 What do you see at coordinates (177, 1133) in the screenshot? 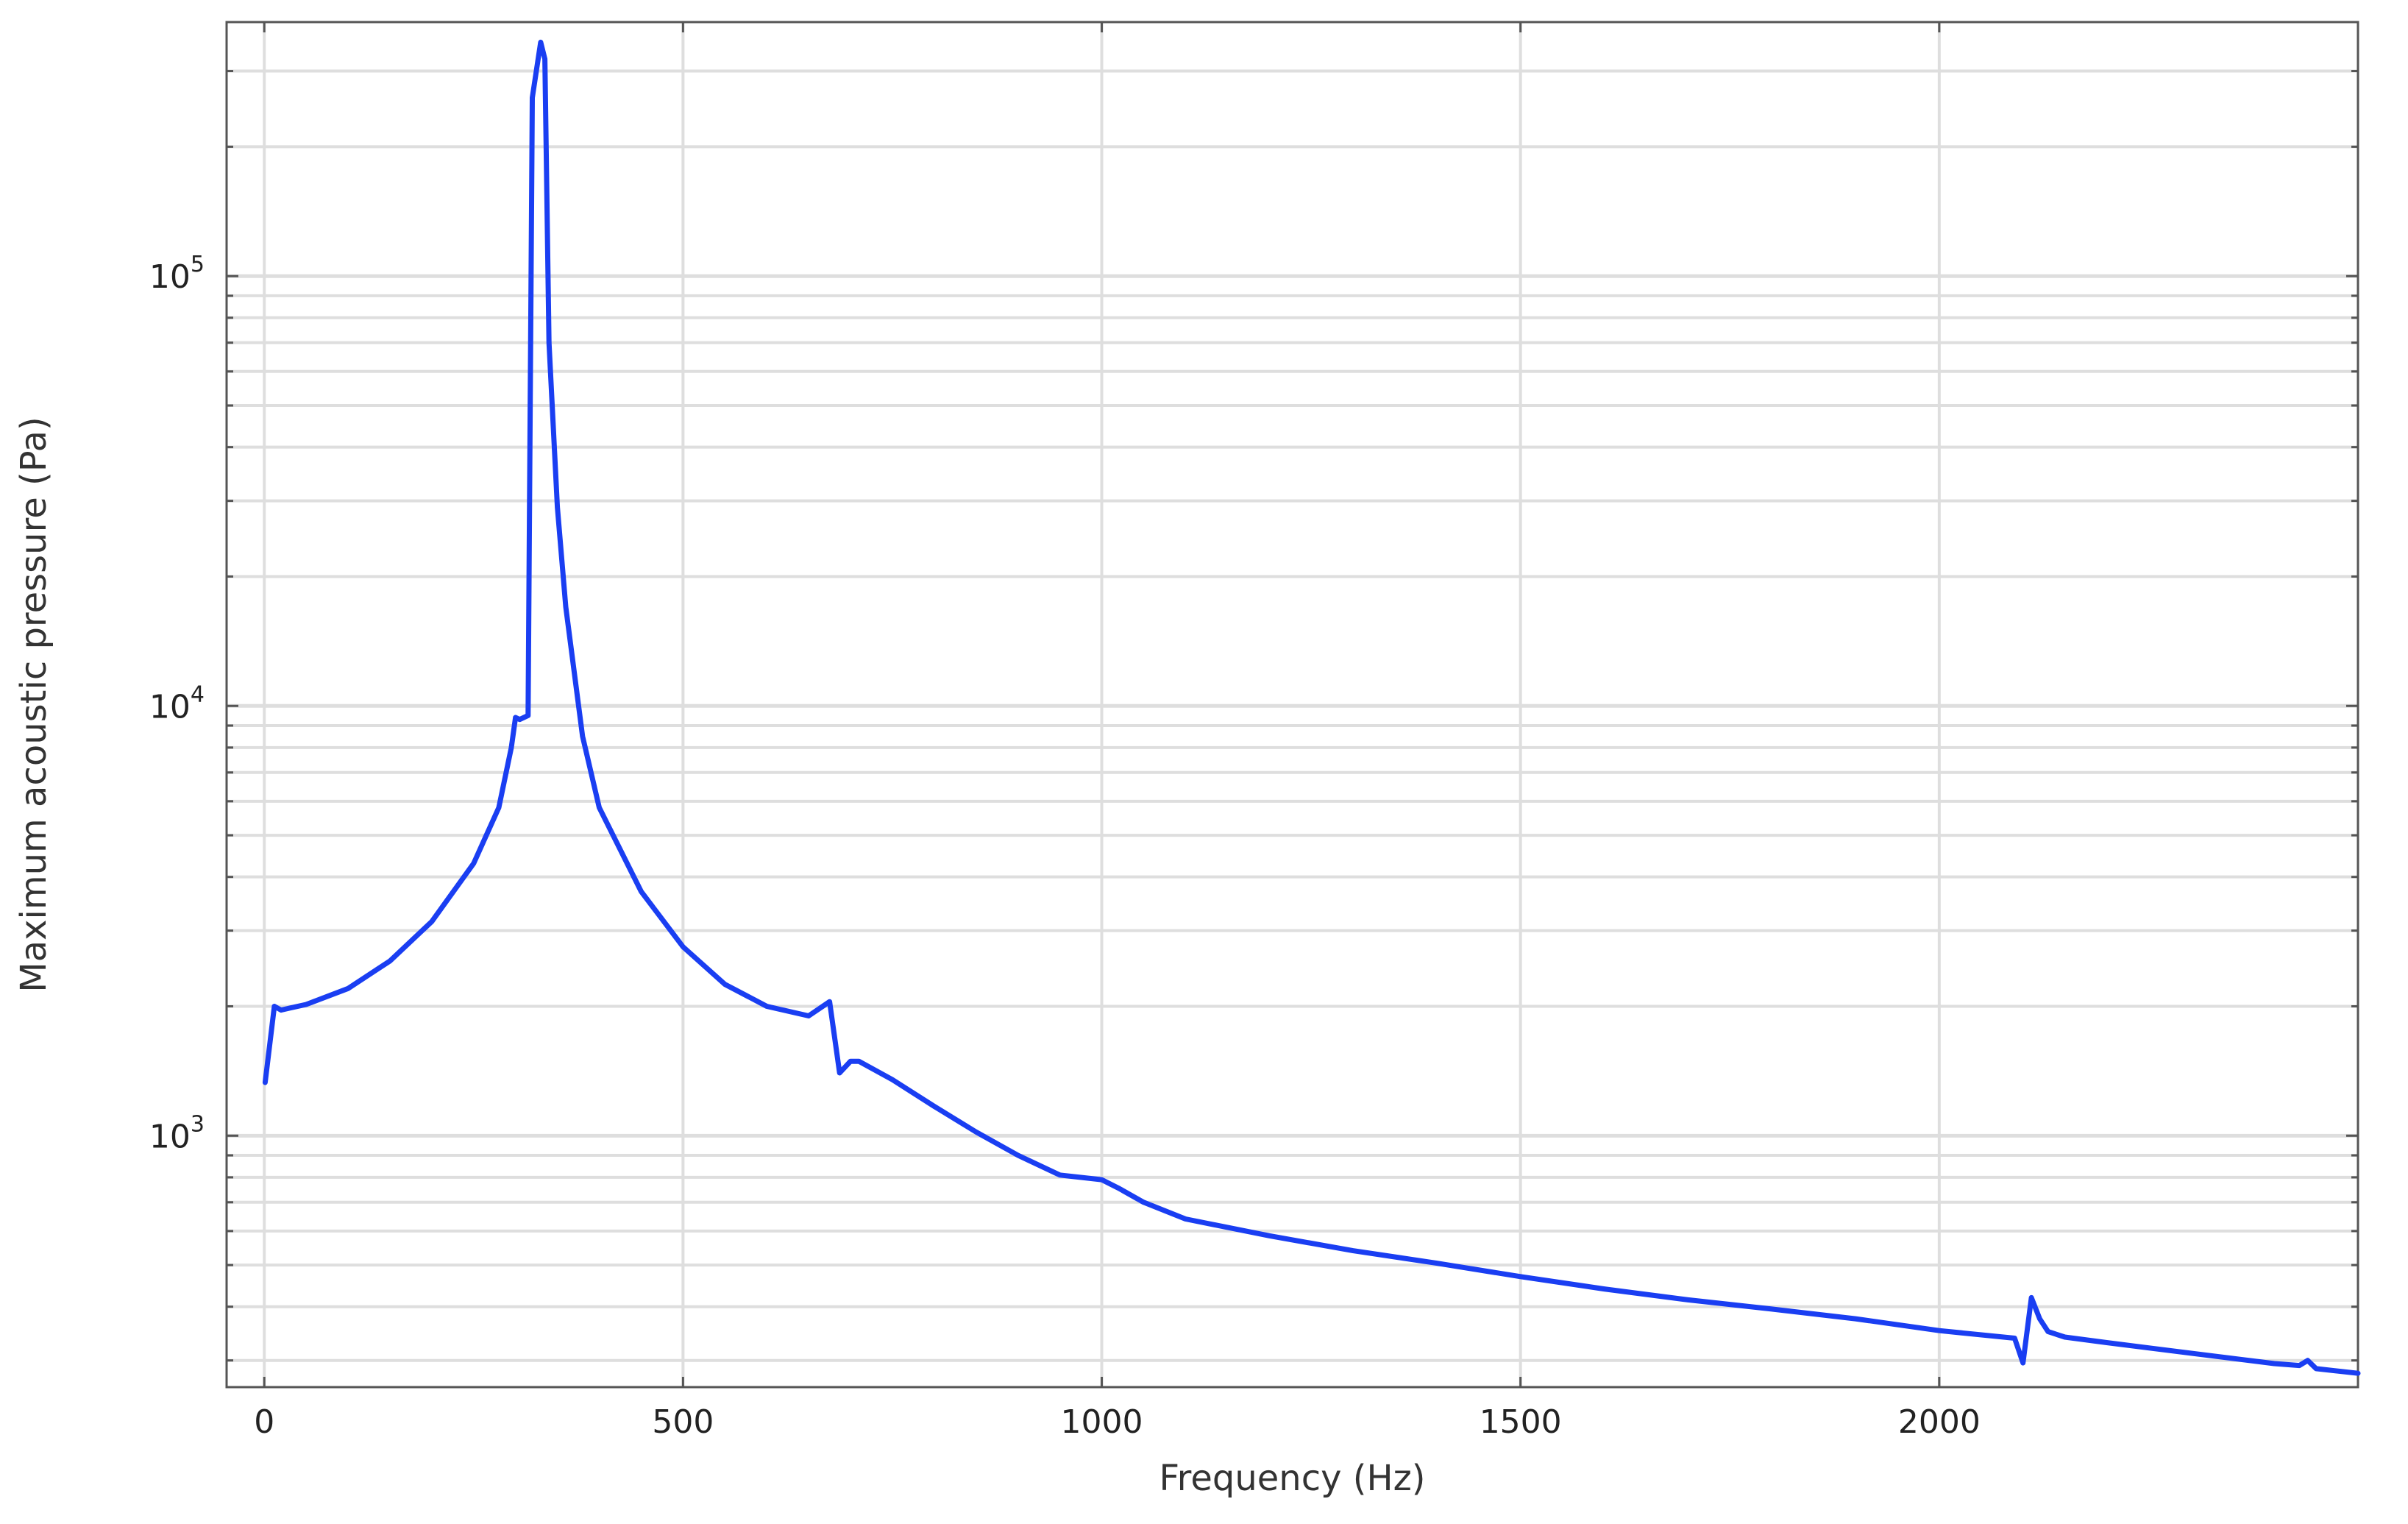
I see `y-tick-label: 10³` at bounding box center [177, 1133].